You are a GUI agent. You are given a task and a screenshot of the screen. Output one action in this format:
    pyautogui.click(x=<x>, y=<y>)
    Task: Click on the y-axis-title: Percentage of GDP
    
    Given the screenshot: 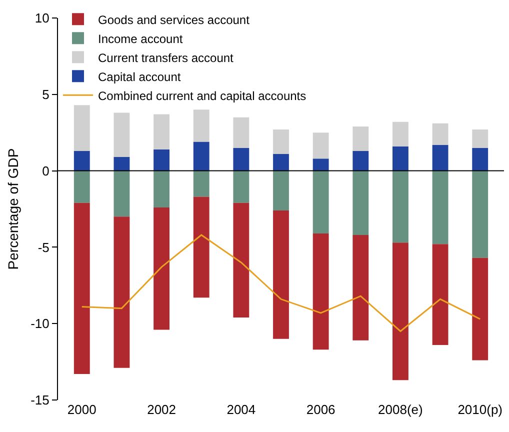 What is the action you would take?
    pyautogui.click(x=13, y=209)
    